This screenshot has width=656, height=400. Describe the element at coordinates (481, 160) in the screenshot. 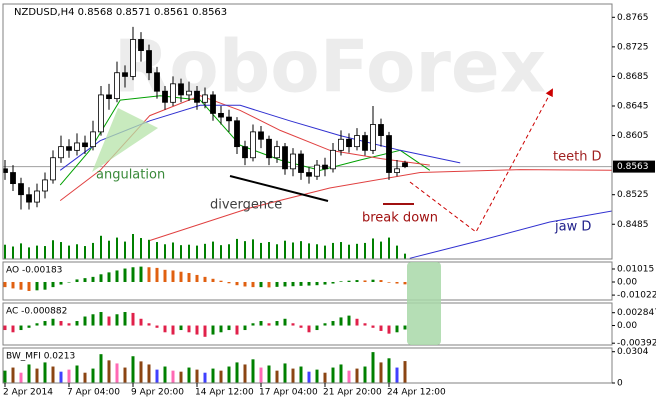

I see `forecast-arrow` at that location.